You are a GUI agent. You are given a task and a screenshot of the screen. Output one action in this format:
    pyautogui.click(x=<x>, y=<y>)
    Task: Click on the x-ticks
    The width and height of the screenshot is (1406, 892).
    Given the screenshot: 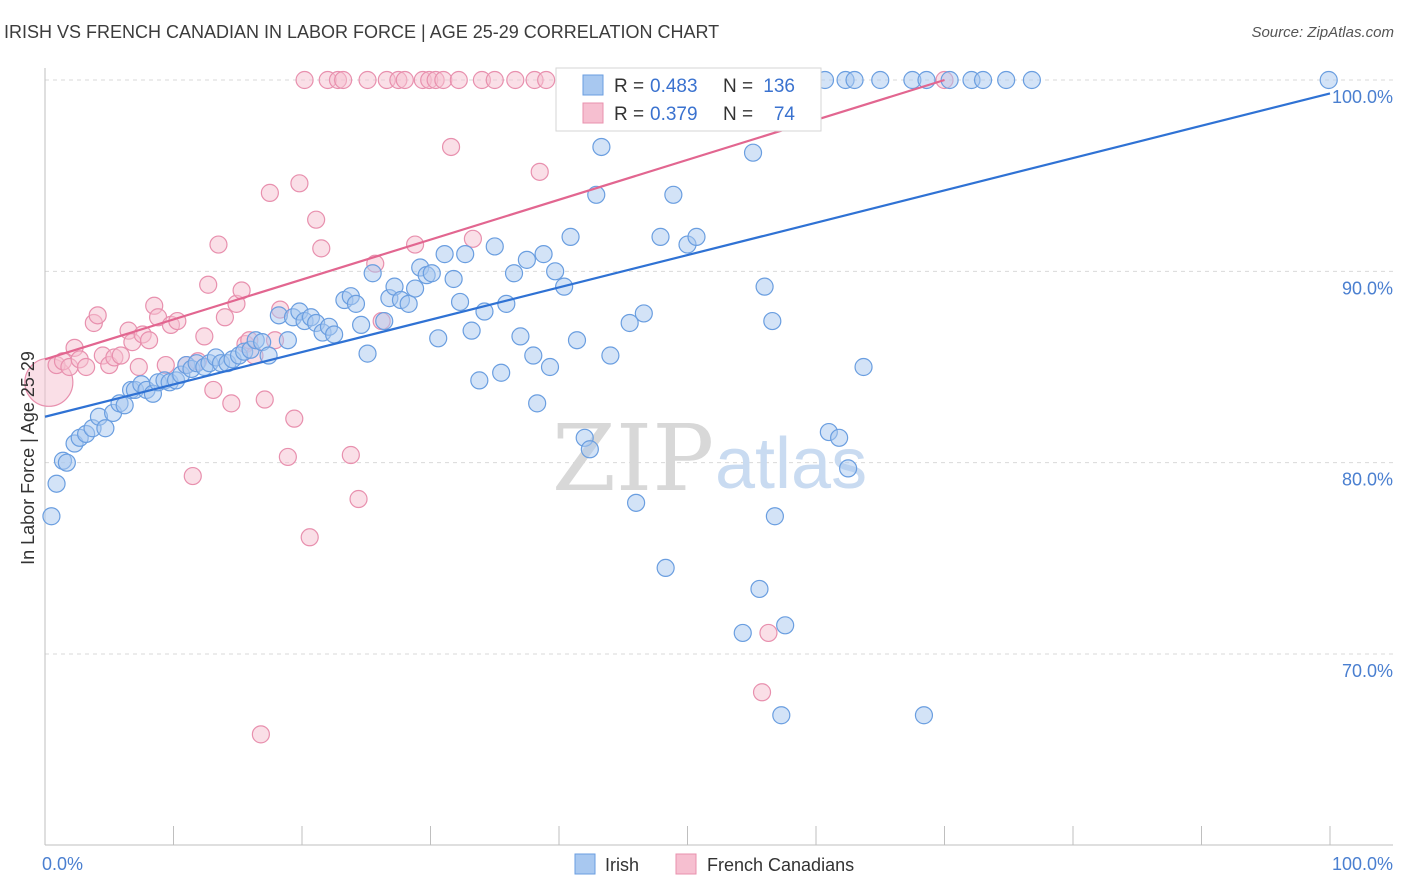 What is the action you would take?
    pyautogui.click(x=687, y=835)
    